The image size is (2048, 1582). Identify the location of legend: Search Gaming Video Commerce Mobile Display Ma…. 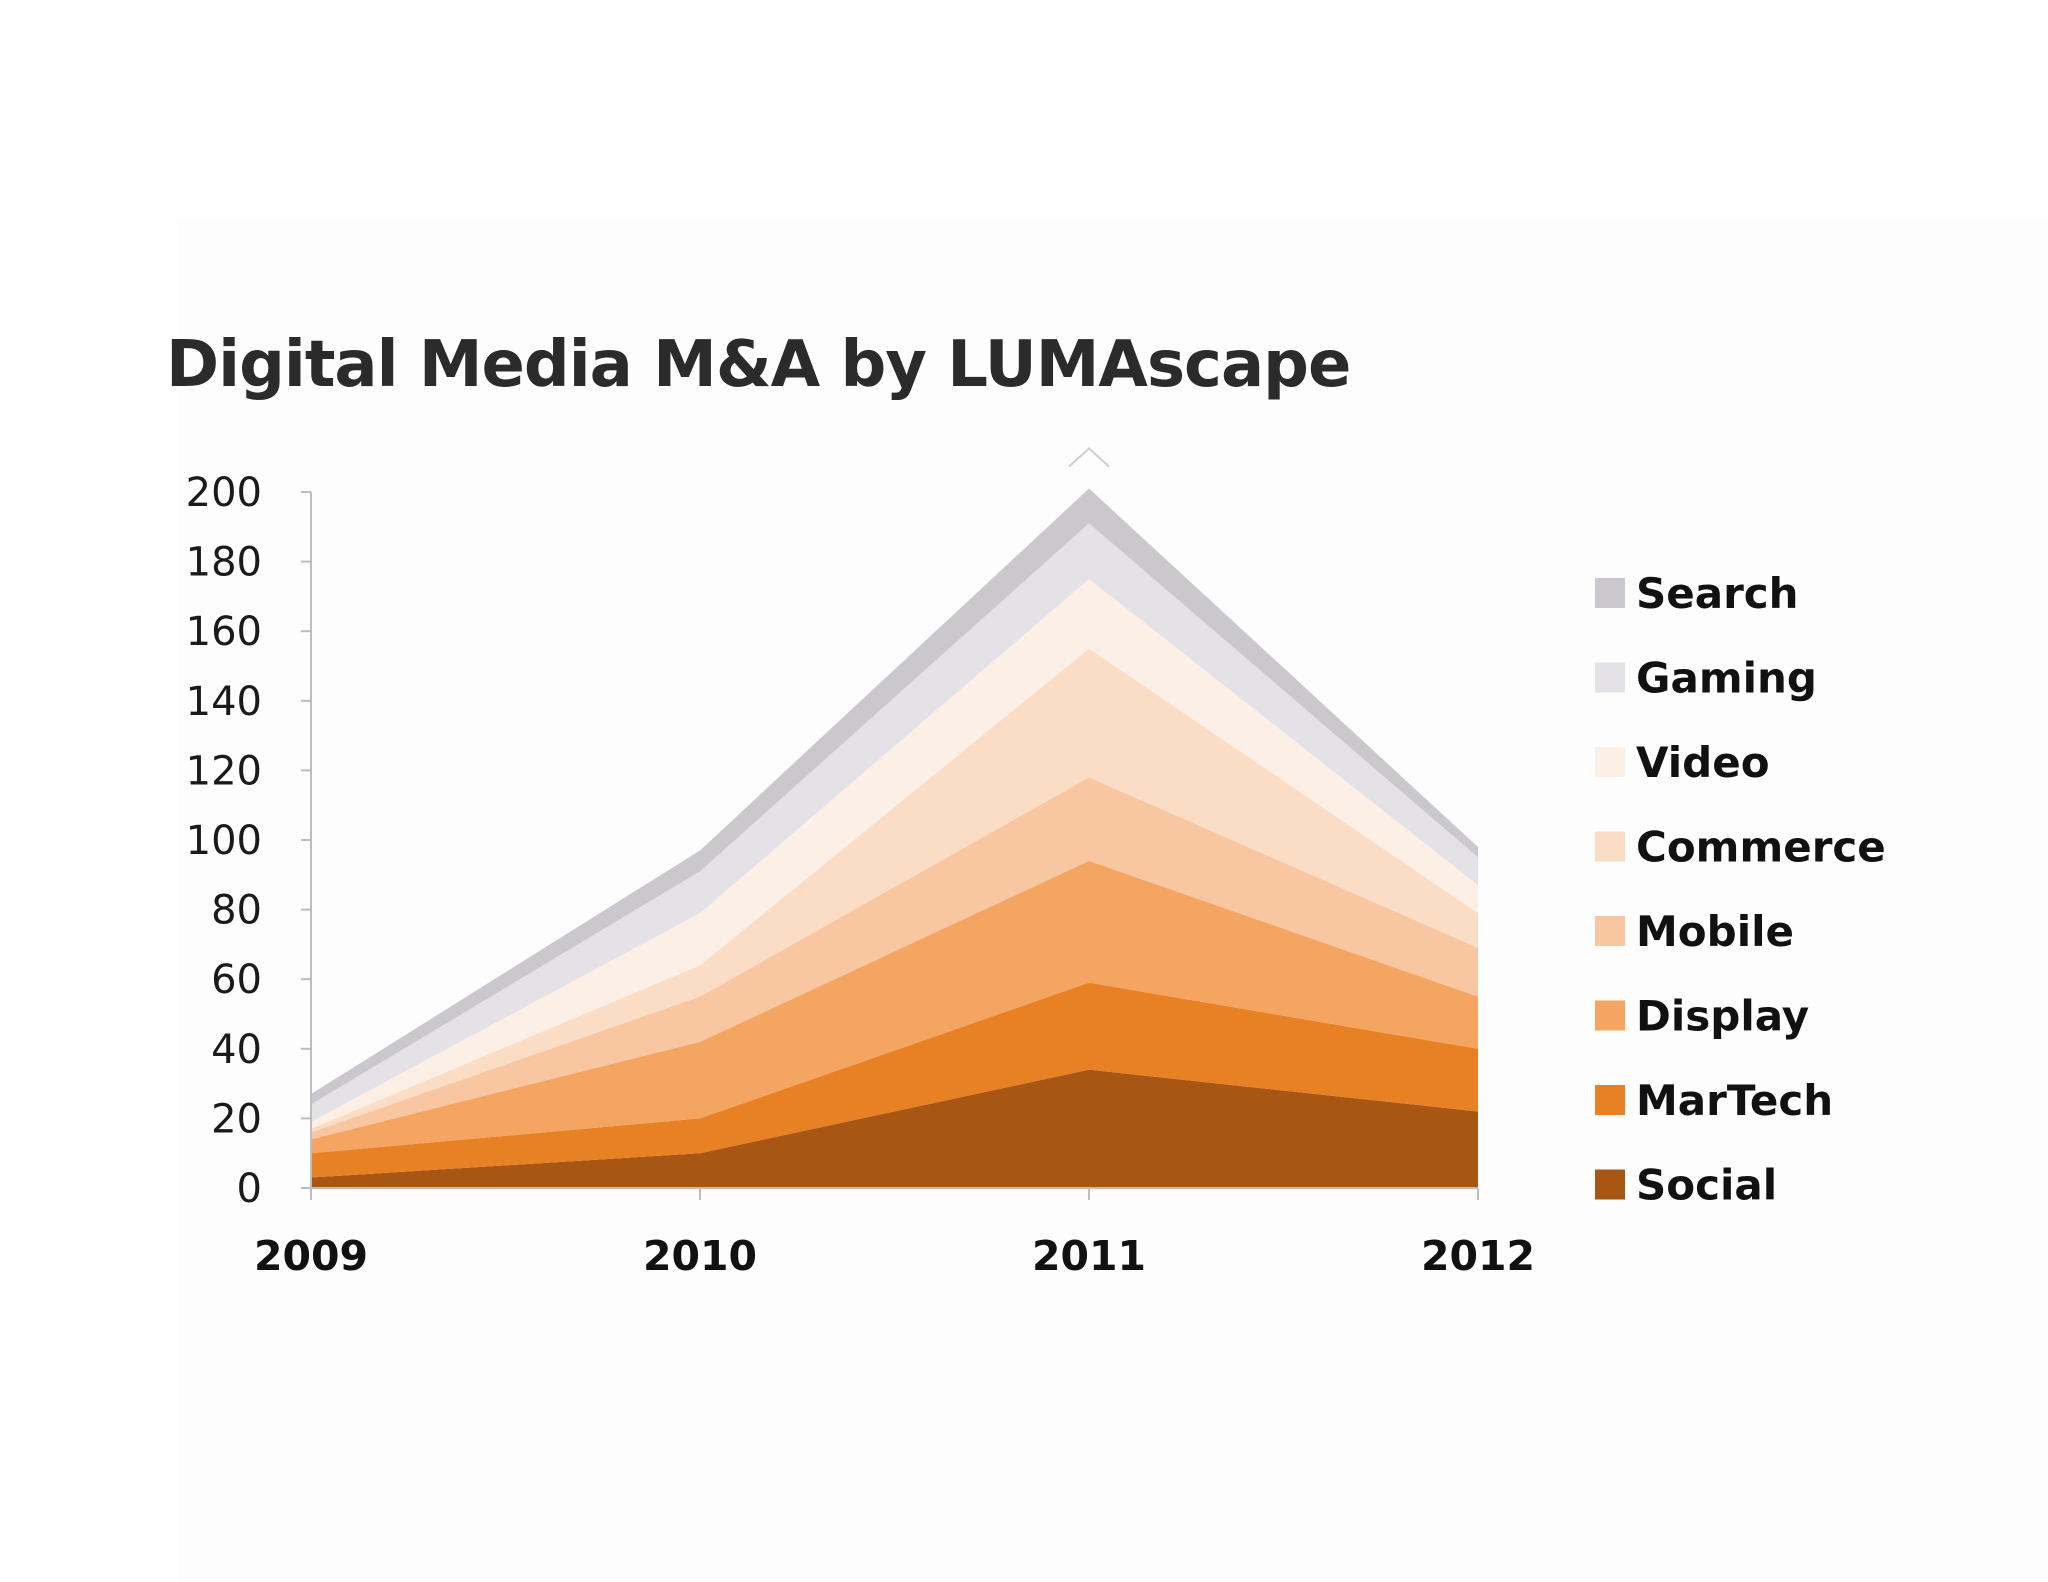
(1740, 889).